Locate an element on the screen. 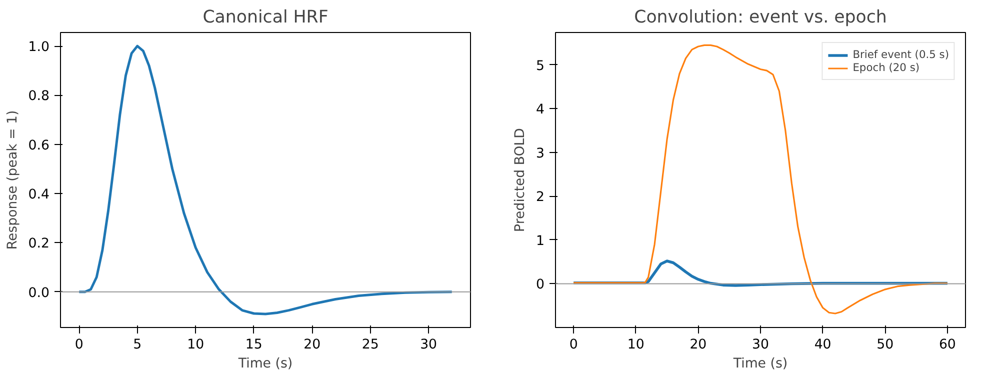  x-tick-label: 5 is located at coordinates (137, 345).